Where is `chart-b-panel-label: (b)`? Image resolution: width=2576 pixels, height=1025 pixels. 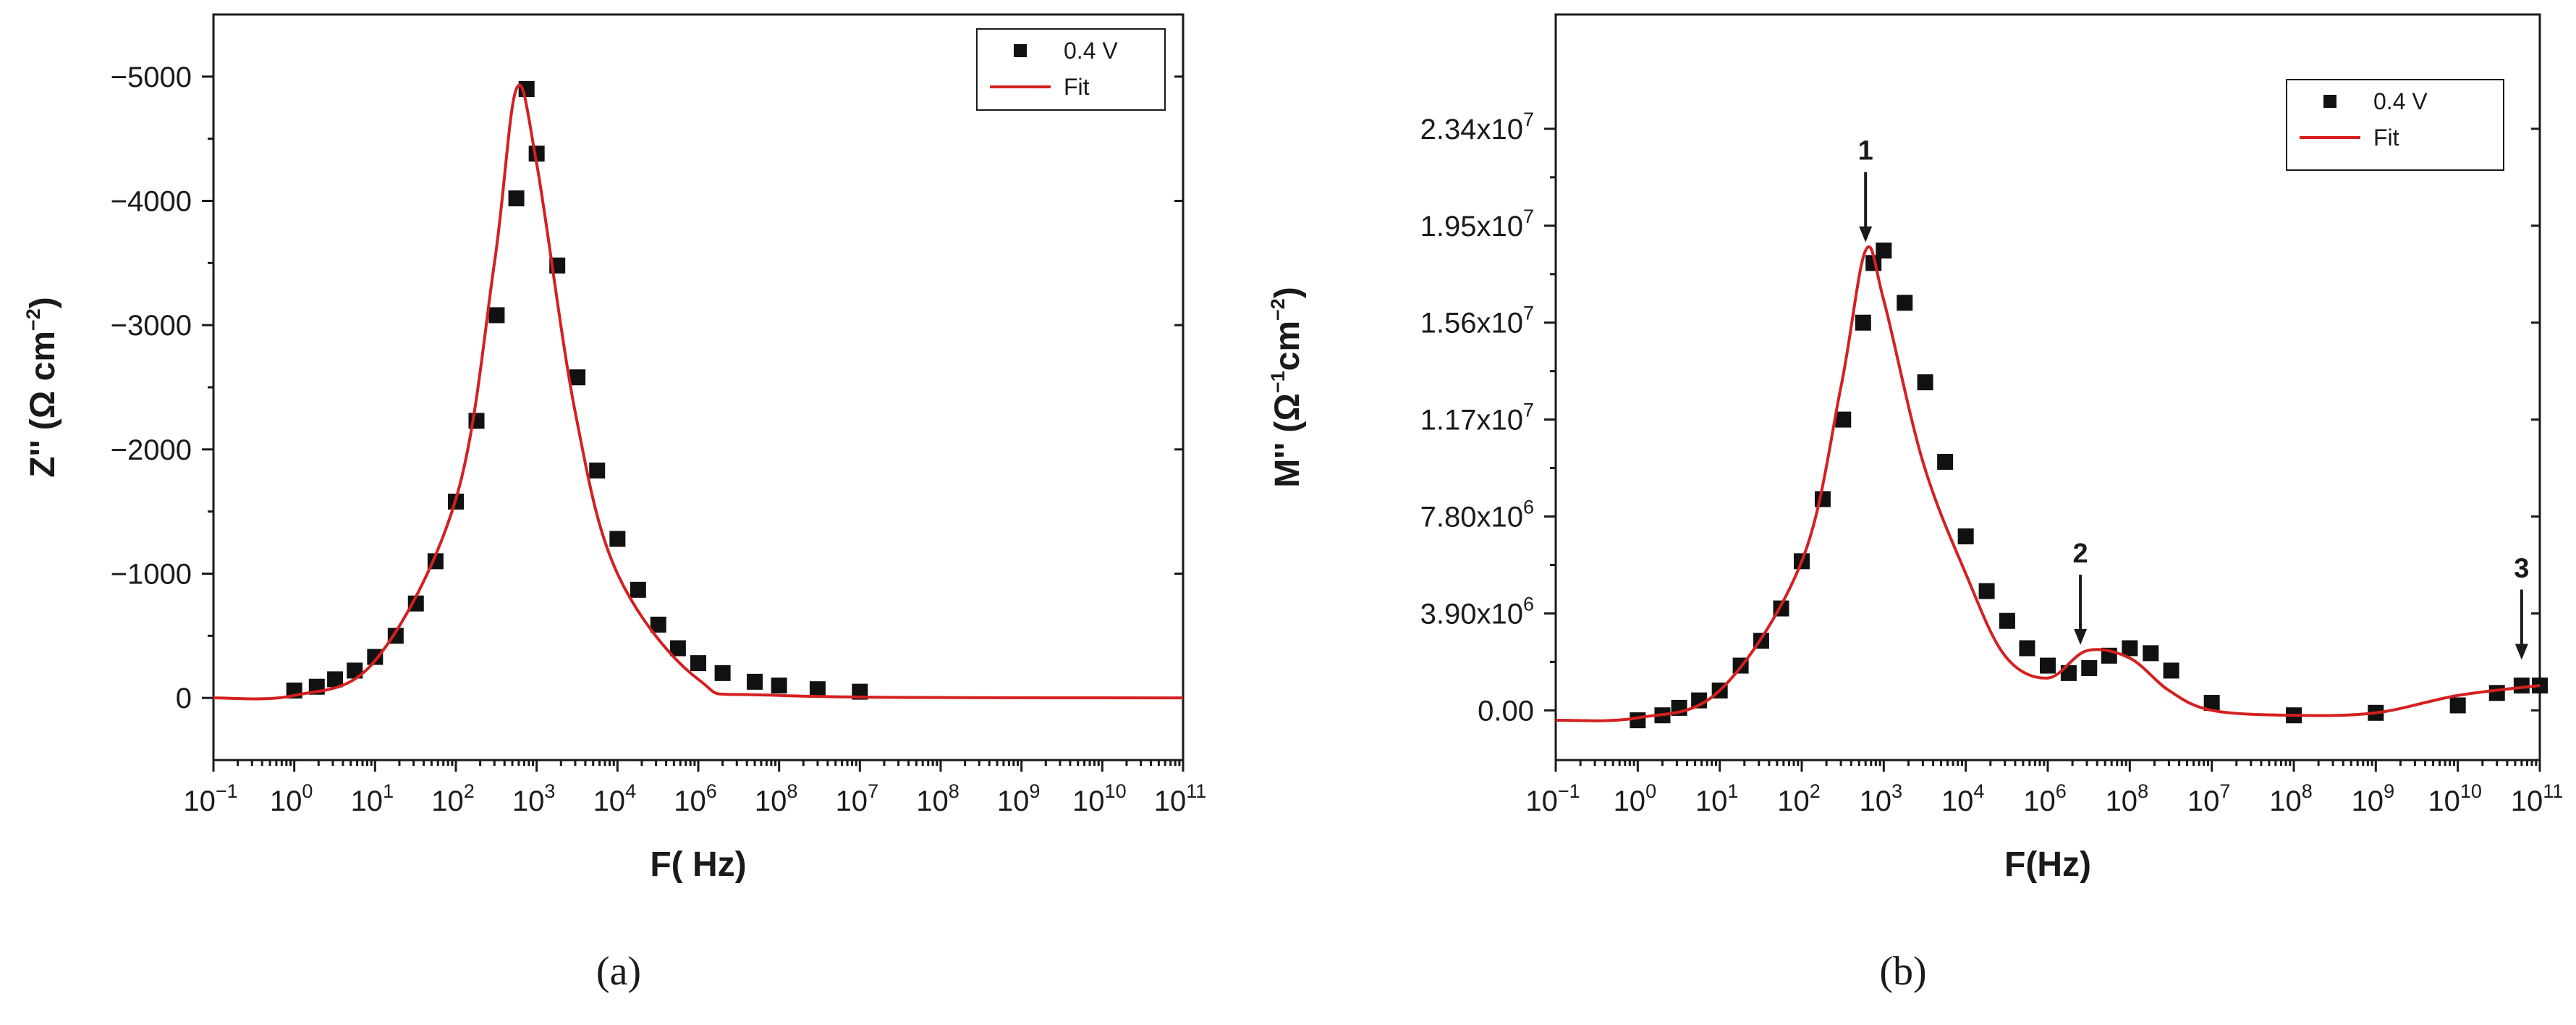 chart-b-panel-label: (b) is located at coordinates (1902, 971).